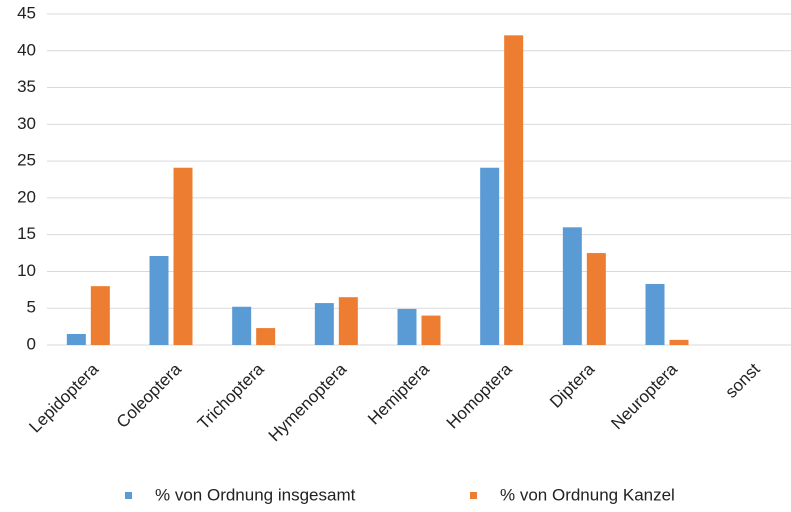 This screenshot has width=791, height=512. What do you see at coordinates (26, 86) in the screenshot?
I see `y-tick-label: 35` at bounding box center [26, 86].